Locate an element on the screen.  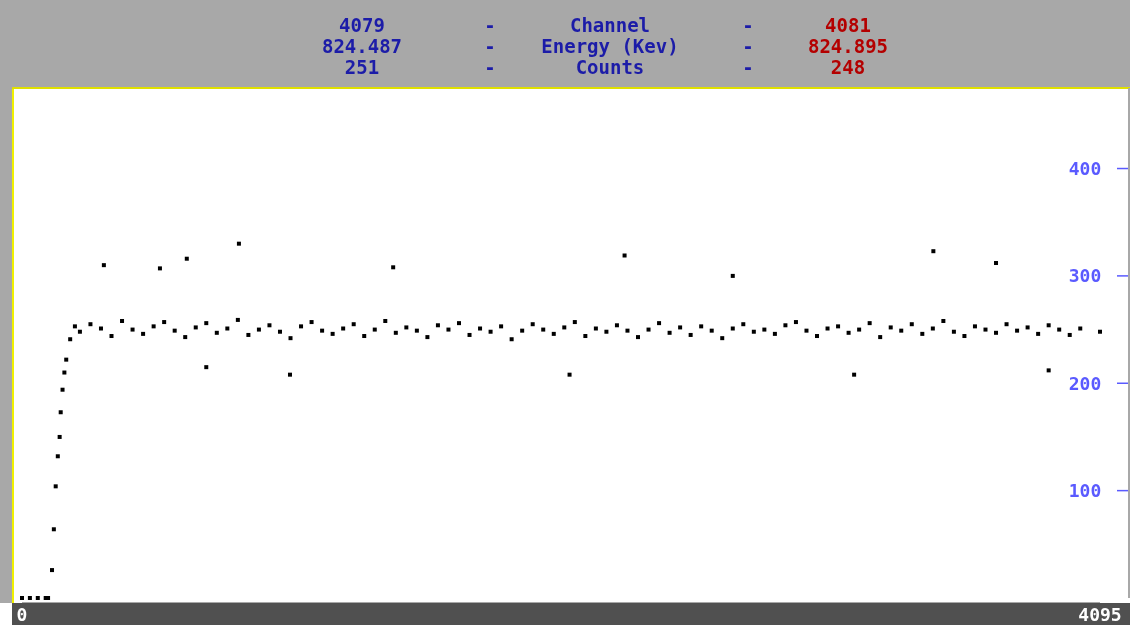
x-tick-label: 4095 is located at coordinates (1100, 614).